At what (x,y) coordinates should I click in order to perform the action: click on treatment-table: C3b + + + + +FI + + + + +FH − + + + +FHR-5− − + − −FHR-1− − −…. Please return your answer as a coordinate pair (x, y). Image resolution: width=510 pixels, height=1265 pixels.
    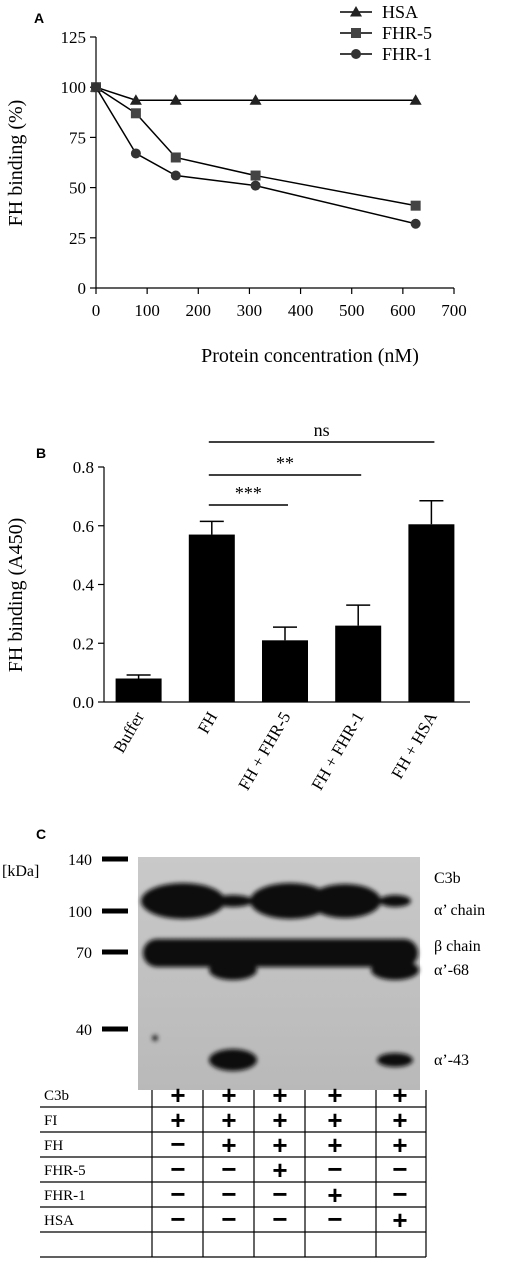
    Looking at the image, I should click on (233, 1169).